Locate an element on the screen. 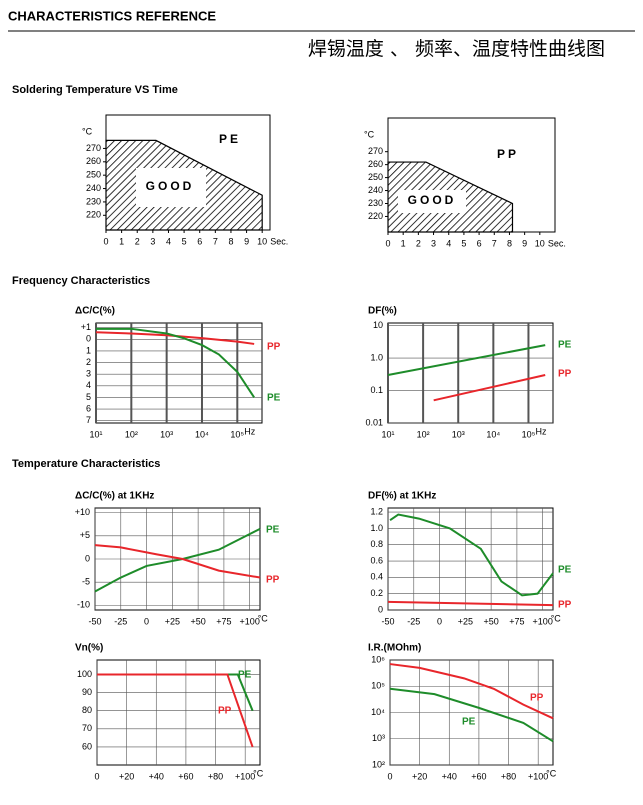  y-tick-label: +1 is located at coordinates (86, 327).